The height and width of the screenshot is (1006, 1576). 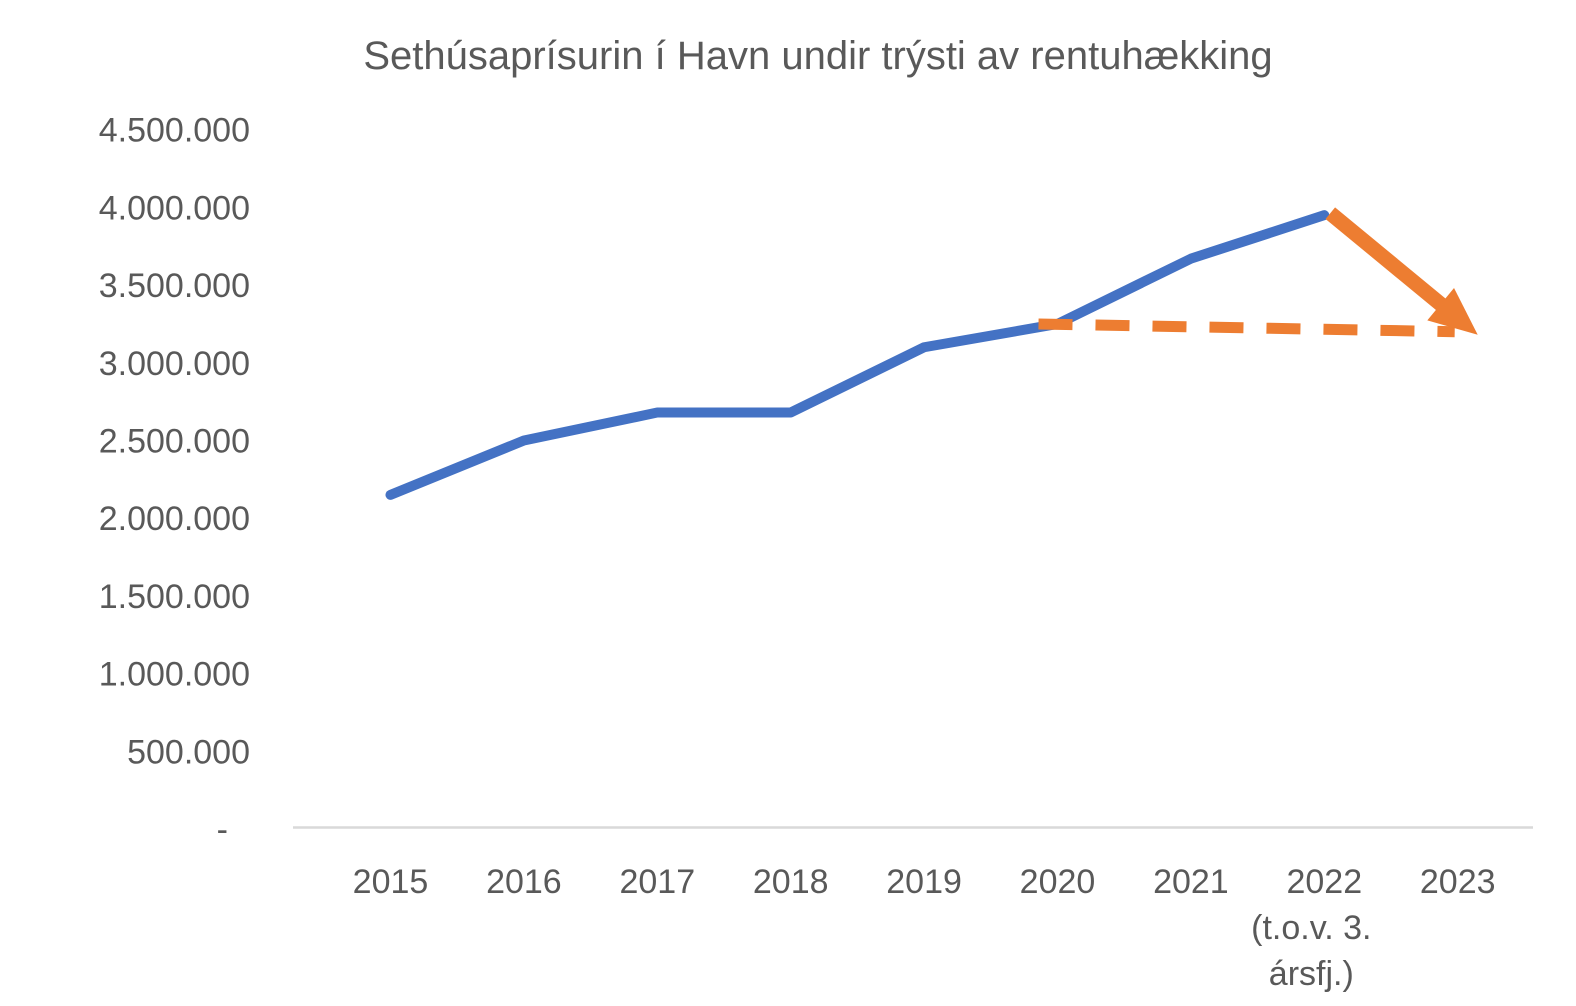 I want to click on y-tick-label: 4.000.000, so click(x=174, y=208).